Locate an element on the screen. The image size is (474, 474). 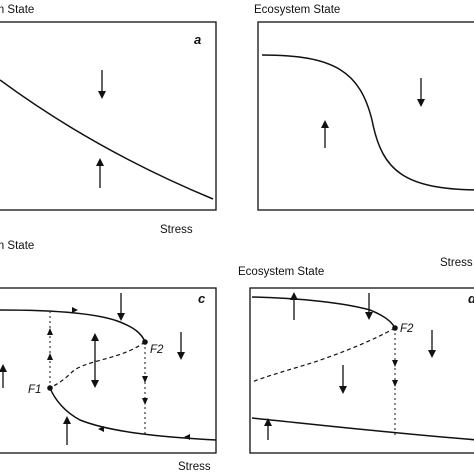
panel-a-letter: a is located at coordinates (197, 39).